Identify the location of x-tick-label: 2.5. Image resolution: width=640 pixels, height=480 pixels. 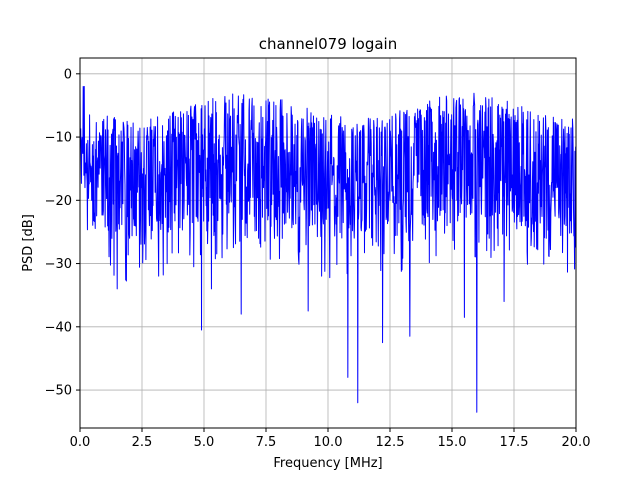
(142, 442).